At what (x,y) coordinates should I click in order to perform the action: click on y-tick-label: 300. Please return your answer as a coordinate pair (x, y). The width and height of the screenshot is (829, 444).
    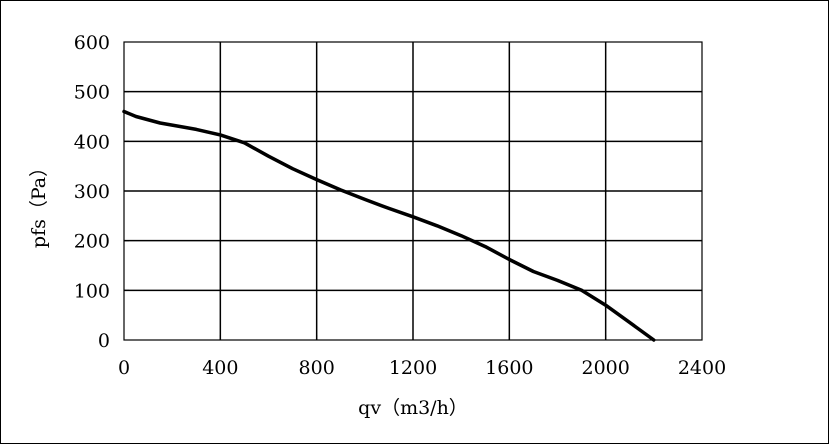
    Looking at the image, I should click on (92, 192).